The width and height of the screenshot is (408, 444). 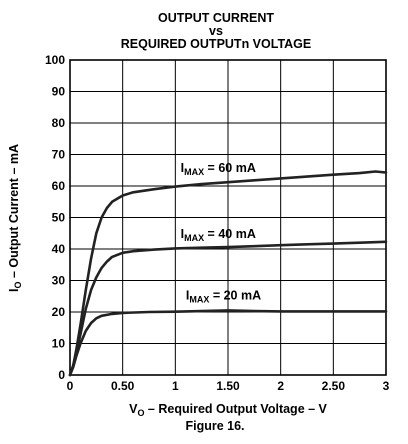 I want to click on series-label-0: IMAX = 60 mA, so click(x=218, y=169).